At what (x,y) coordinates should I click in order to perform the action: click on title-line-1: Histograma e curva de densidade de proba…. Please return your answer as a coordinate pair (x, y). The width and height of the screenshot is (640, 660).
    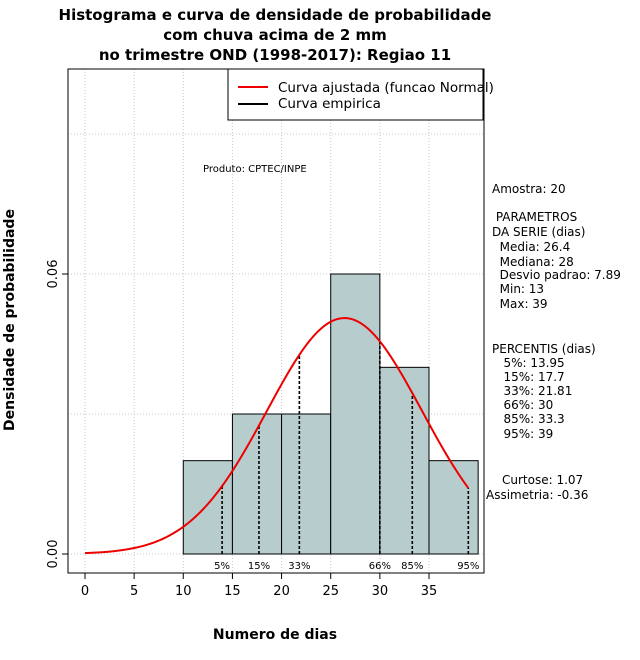
    Looking at the image, I should click on (275, 15).